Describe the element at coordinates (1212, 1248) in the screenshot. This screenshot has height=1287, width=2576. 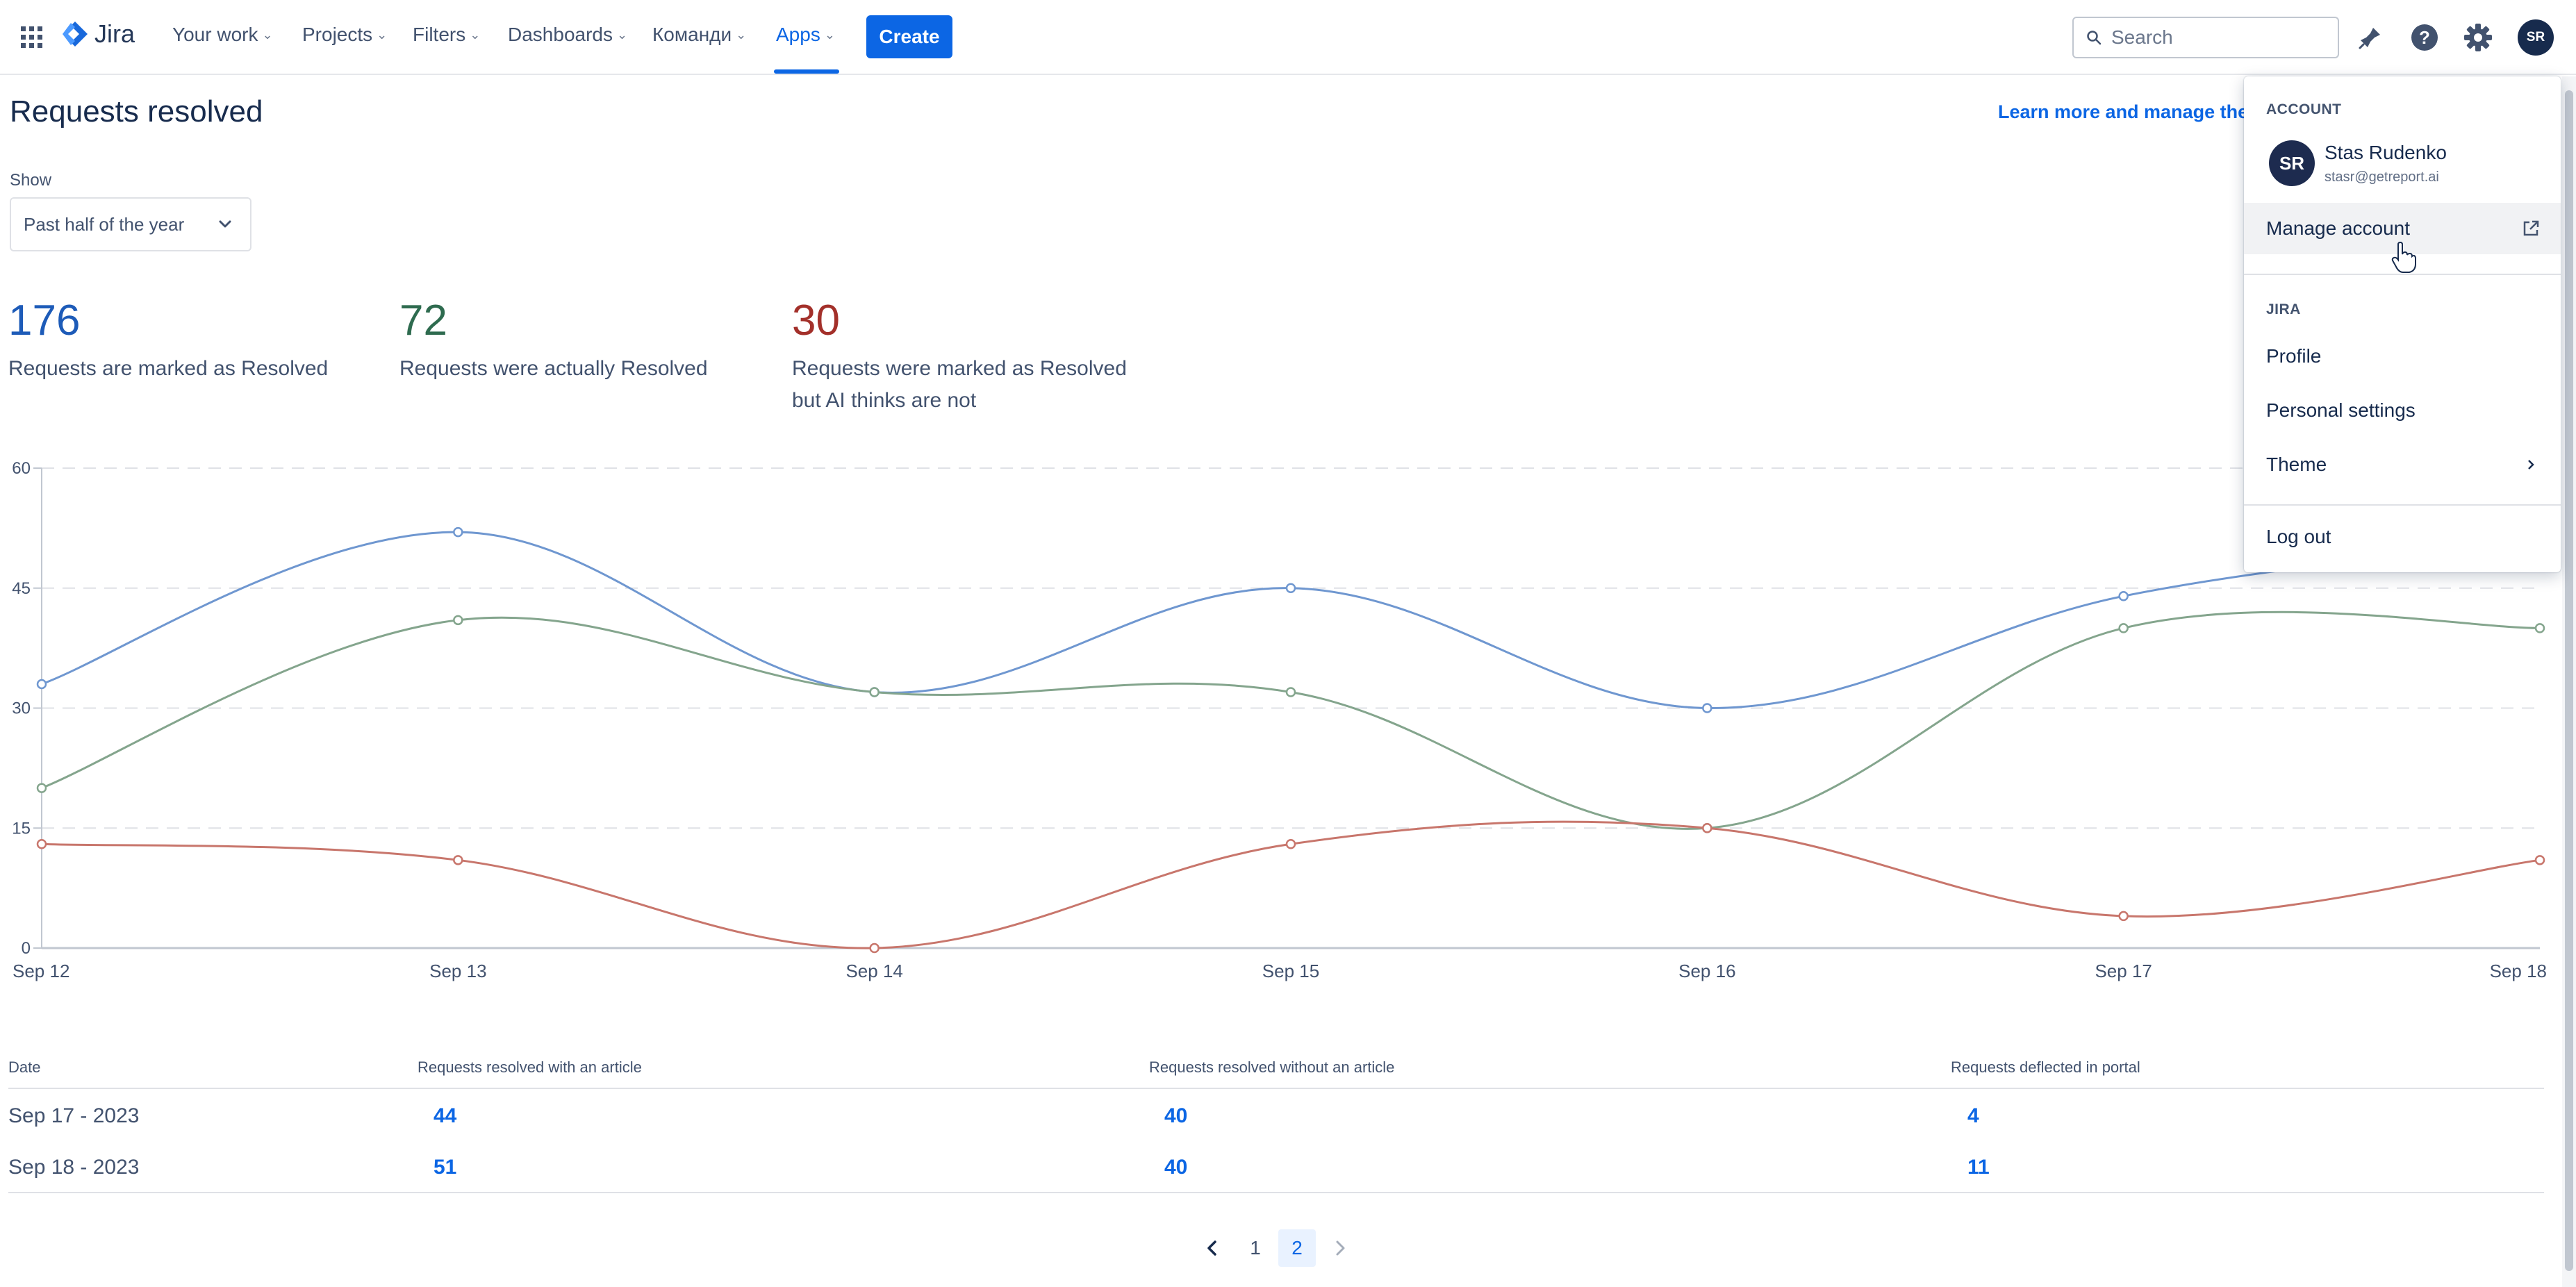
I see `previous-page-icon` at that location.